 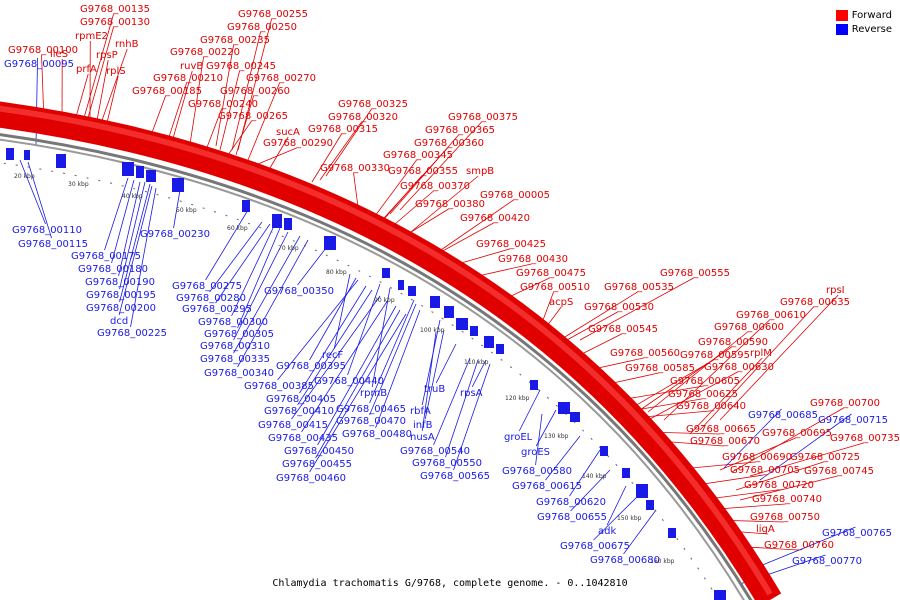 I want to click on reverse-gene-label: rpmB, so click(x=373, y=393).